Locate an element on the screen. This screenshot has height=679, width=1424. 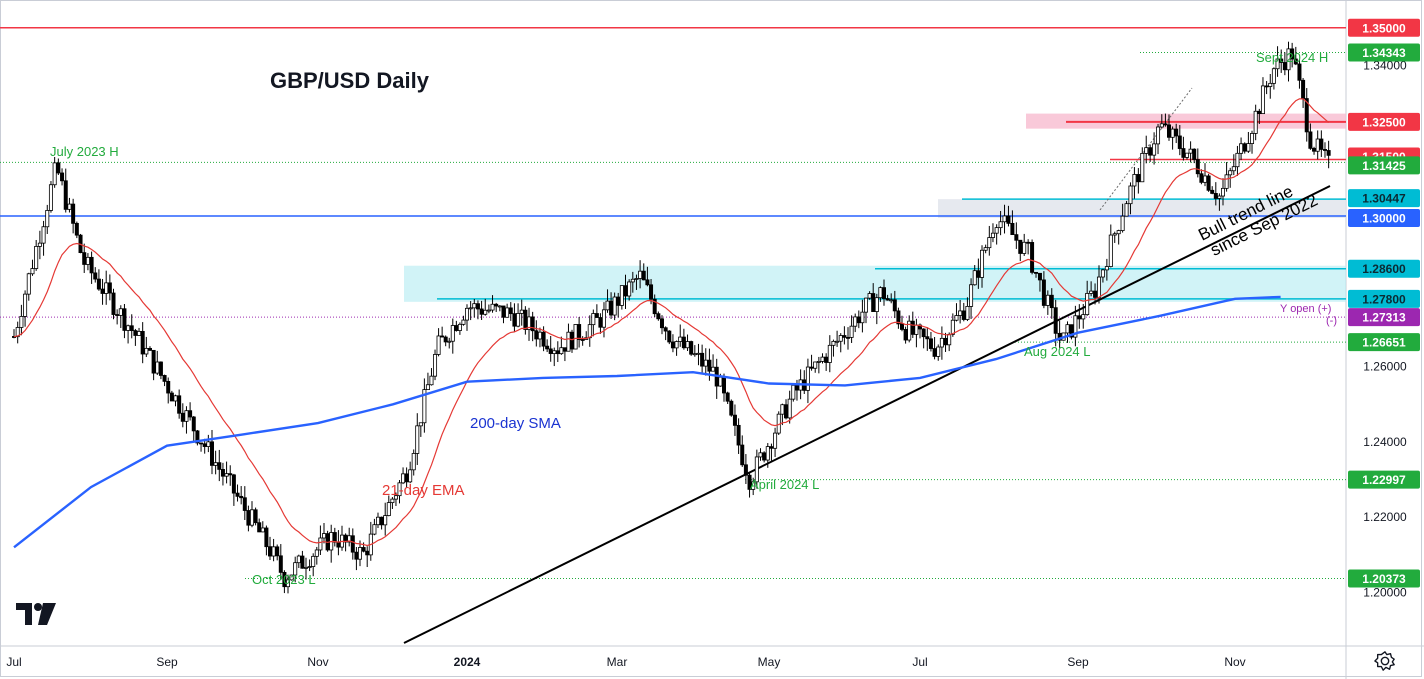
price-badge-label: 1.27800 is located at coordinates (1384, 299).